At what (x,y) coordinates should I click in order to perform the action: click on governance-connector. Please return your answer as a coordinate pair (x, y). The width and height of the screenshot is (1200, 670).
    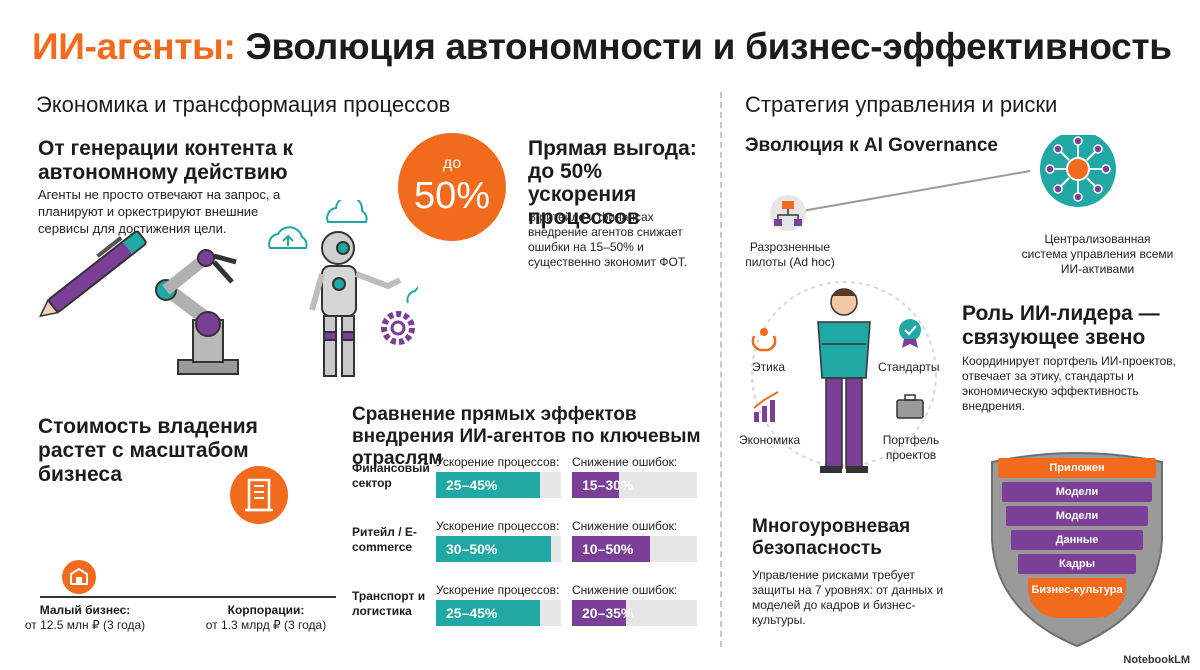
    Looking at the image, I should click on (916, 191).